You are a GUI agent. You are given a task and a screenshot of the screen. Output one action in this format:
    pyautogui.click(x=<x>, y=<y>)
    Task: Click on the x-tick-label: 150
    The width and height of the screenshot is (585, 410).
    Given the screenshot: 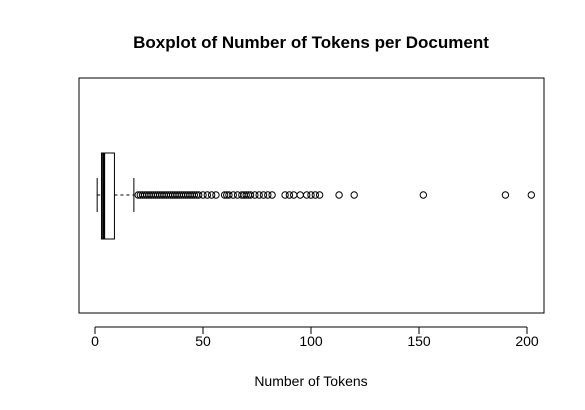 What is the action you would take?
    pyautogui.click(x=419, y=341)
    